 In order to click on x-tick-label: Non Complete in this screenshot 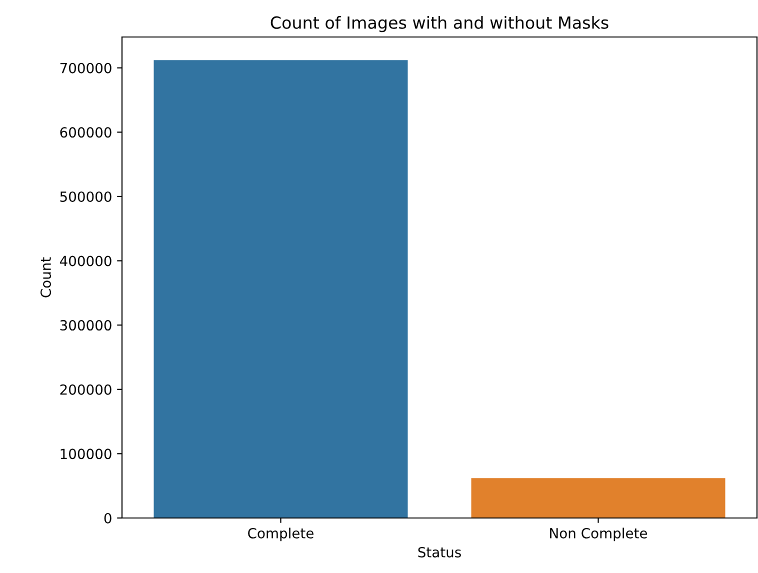, I will do `click(599, 535)`.